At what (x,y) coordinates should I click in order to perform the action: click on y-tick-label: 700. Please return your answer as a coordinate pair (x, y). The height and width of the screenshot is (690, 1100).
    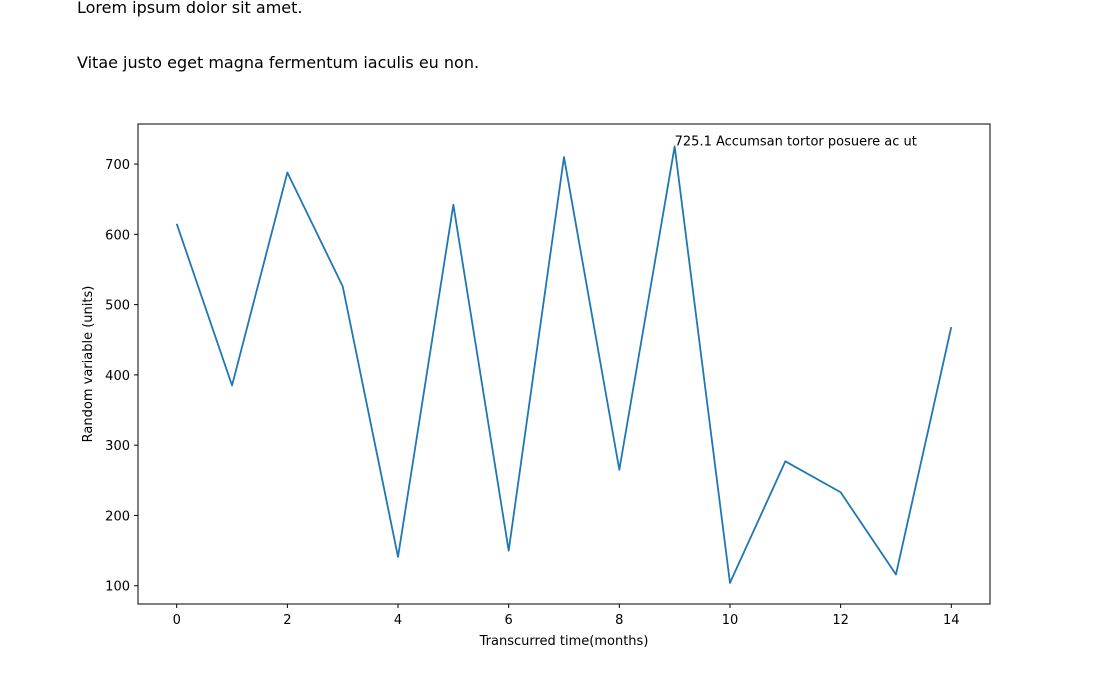
    Looking at the image, I should click on (117, 165).